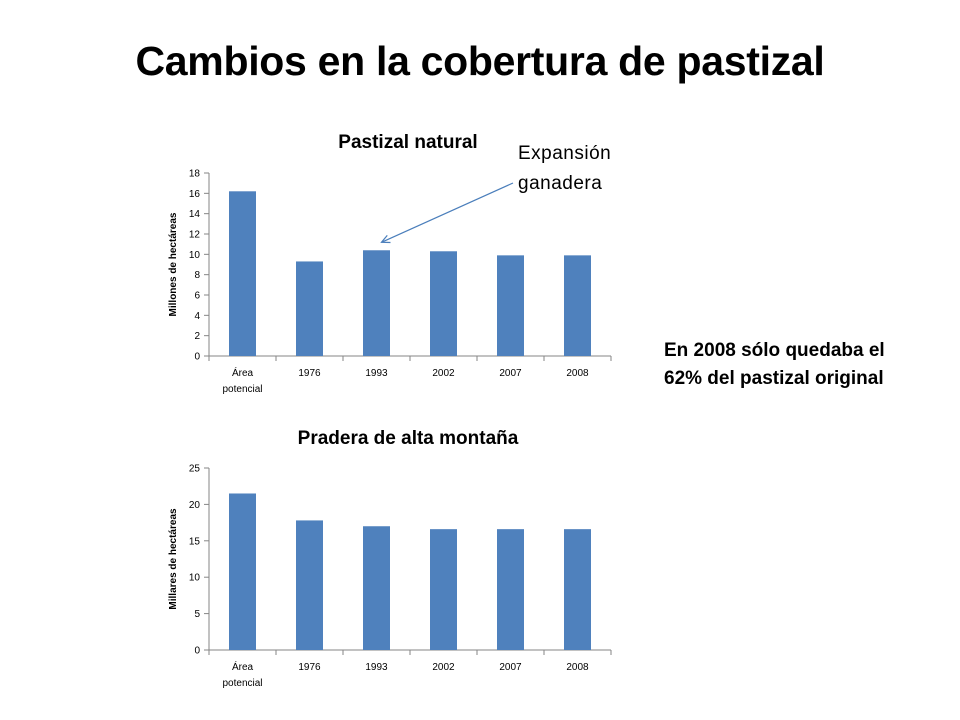 This screenshot has height=720, width=960. I want to click on annotation-line-1: Expansión, so click(565, 153).